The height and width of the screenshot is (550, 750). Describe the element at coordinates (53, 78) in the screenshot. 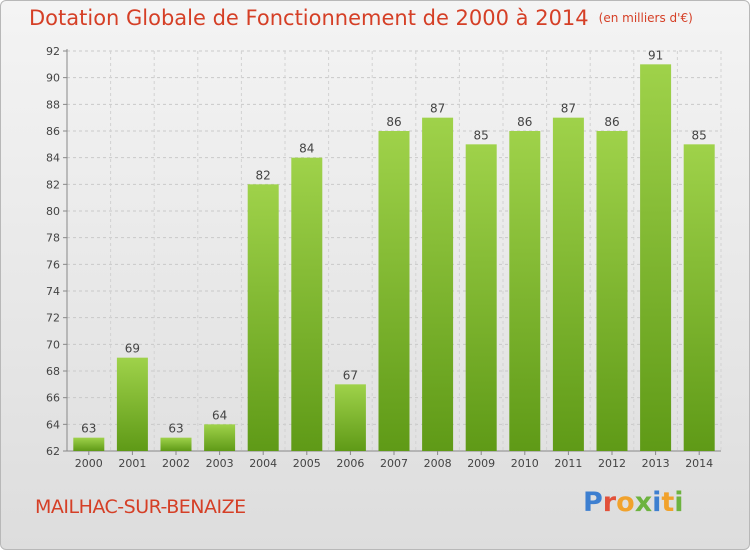

I see `y-tick-label: 90` at that location.